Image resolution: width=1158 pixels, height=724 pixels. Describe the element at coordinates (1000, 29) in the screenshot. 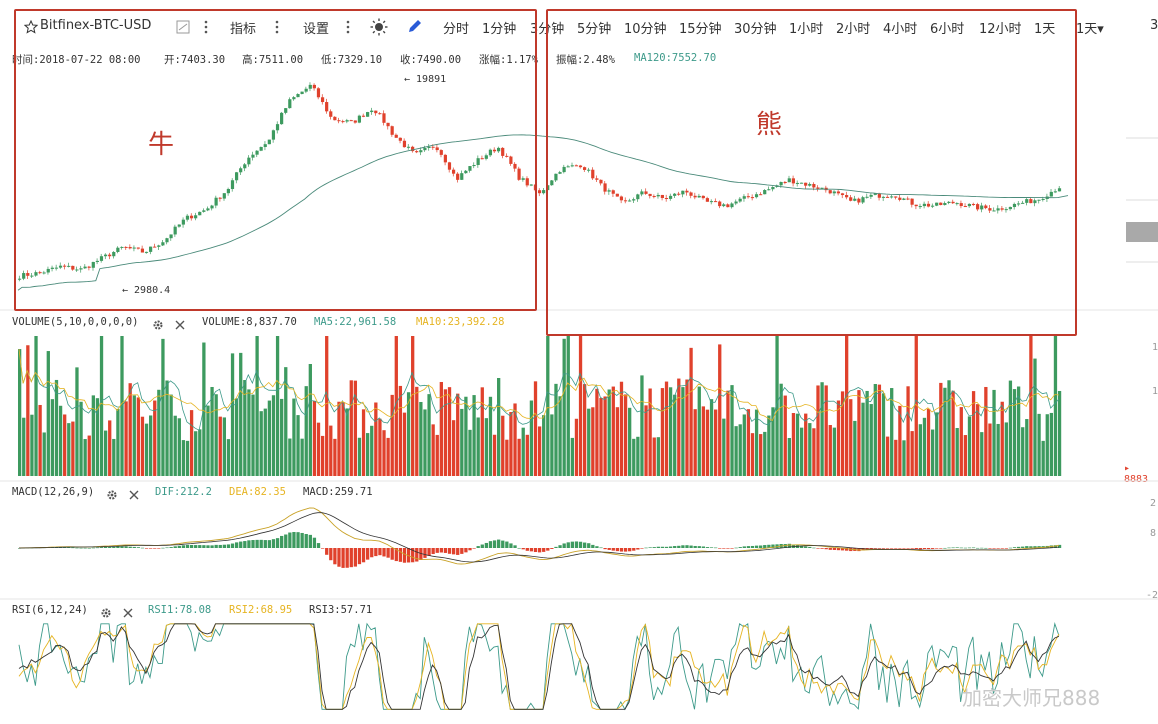

I see `interval-12h: 12小时` at that location.